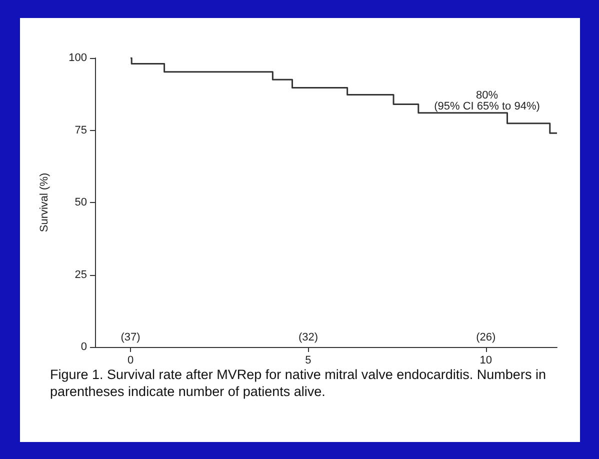 This screenshot has width=599, height=459. What do you see at coordinates (298, 383) in the screenshot?
I see `caption: Figure 1. Survival rate after MVRep for native mitral valve endocarditis. Numbers in parentheses indicate number of patients alive.` at bounding box center [298, 383].